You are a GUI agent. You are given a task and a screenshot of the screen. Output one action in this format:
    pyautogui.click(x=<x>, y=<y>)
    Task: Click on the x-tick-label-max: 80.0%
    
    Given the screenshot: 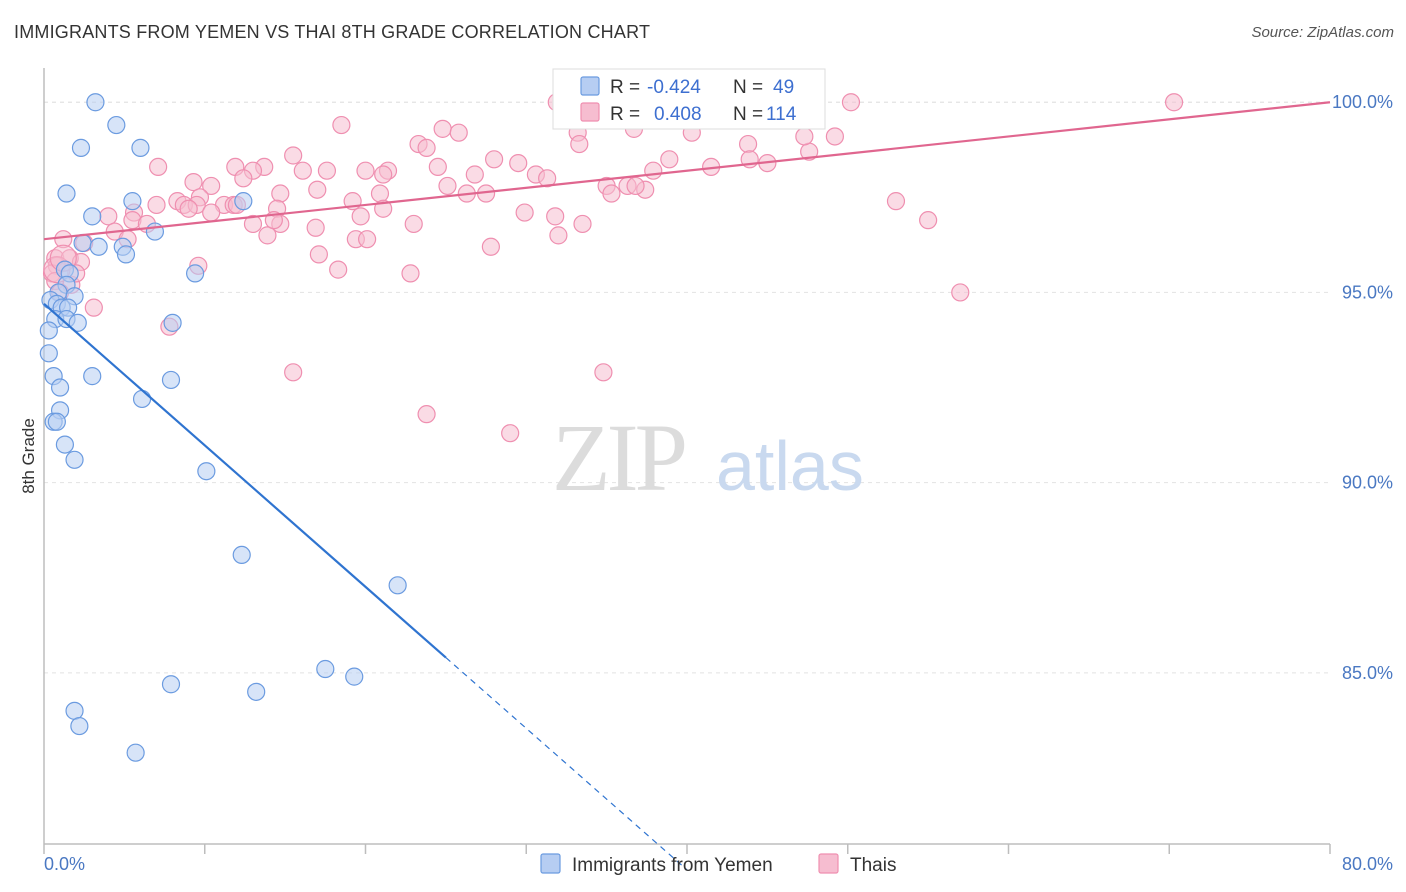 What is the action you would take?
    pyautogui.click(x=1367, y=864)
    